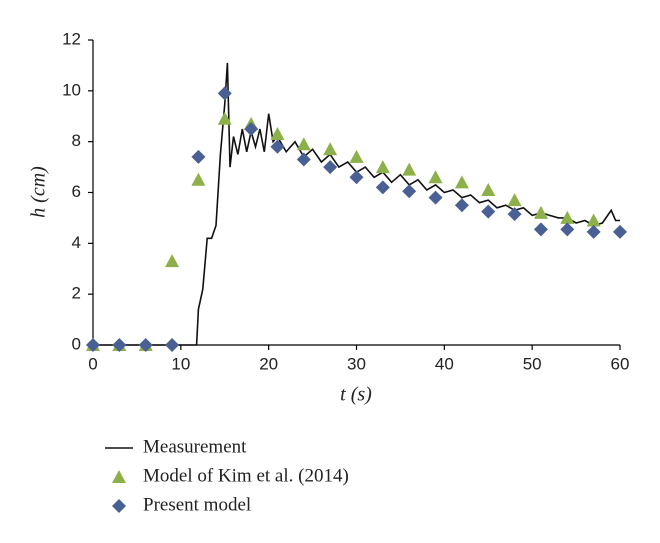 The height and width of the screenshot is (543, 660). I want to click on y-tick-label: 2, so click(76, 293).